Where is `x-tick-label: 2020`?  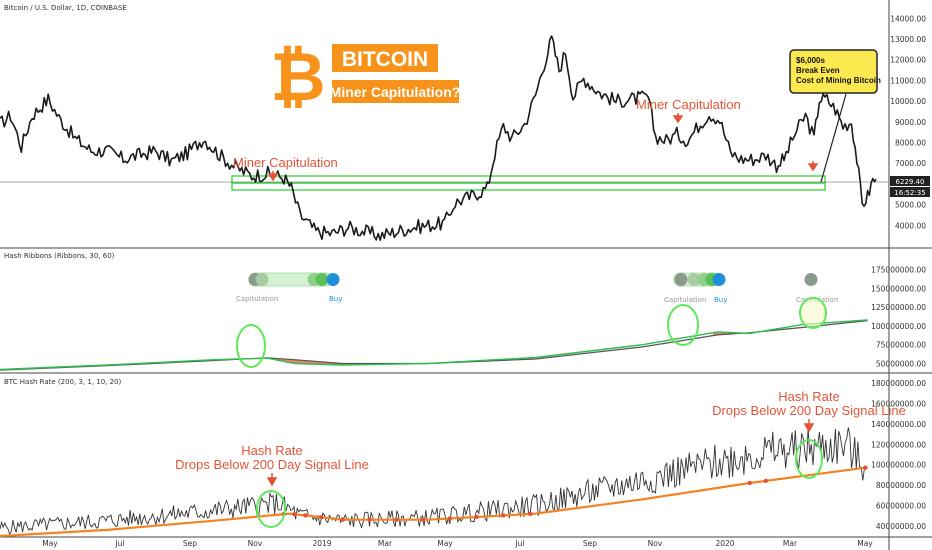
x-tick-label: 2020 is located at coordinates (724, 543).